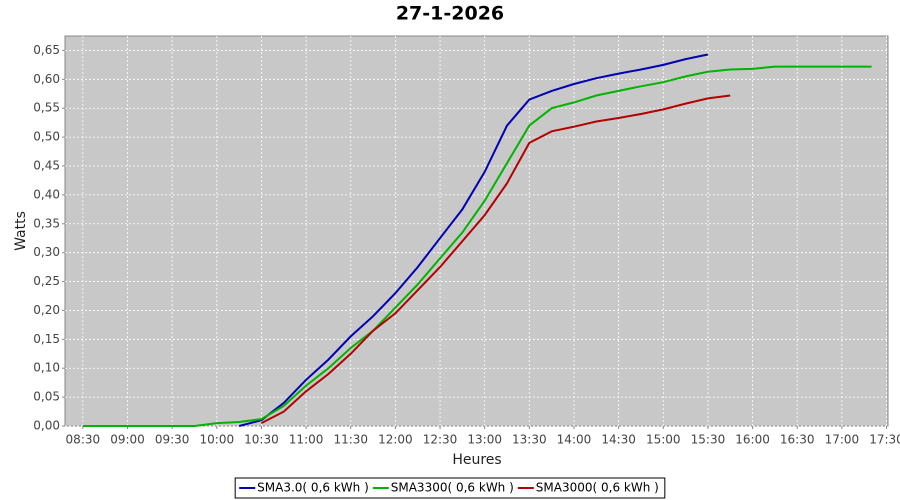 The image size is (900, 500). Describe the element at coordinates (395, 440) in the screenshot. I see `x-tick-label: 12:00` at that location.